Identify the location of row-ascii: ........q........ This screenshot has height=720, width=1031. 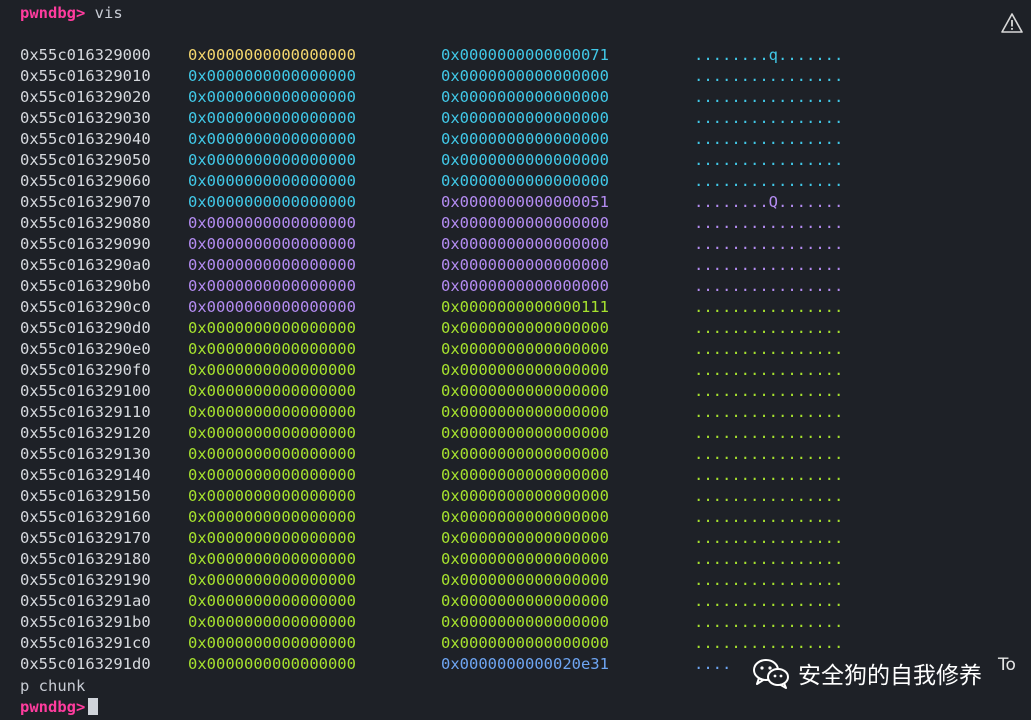
(769, 55).